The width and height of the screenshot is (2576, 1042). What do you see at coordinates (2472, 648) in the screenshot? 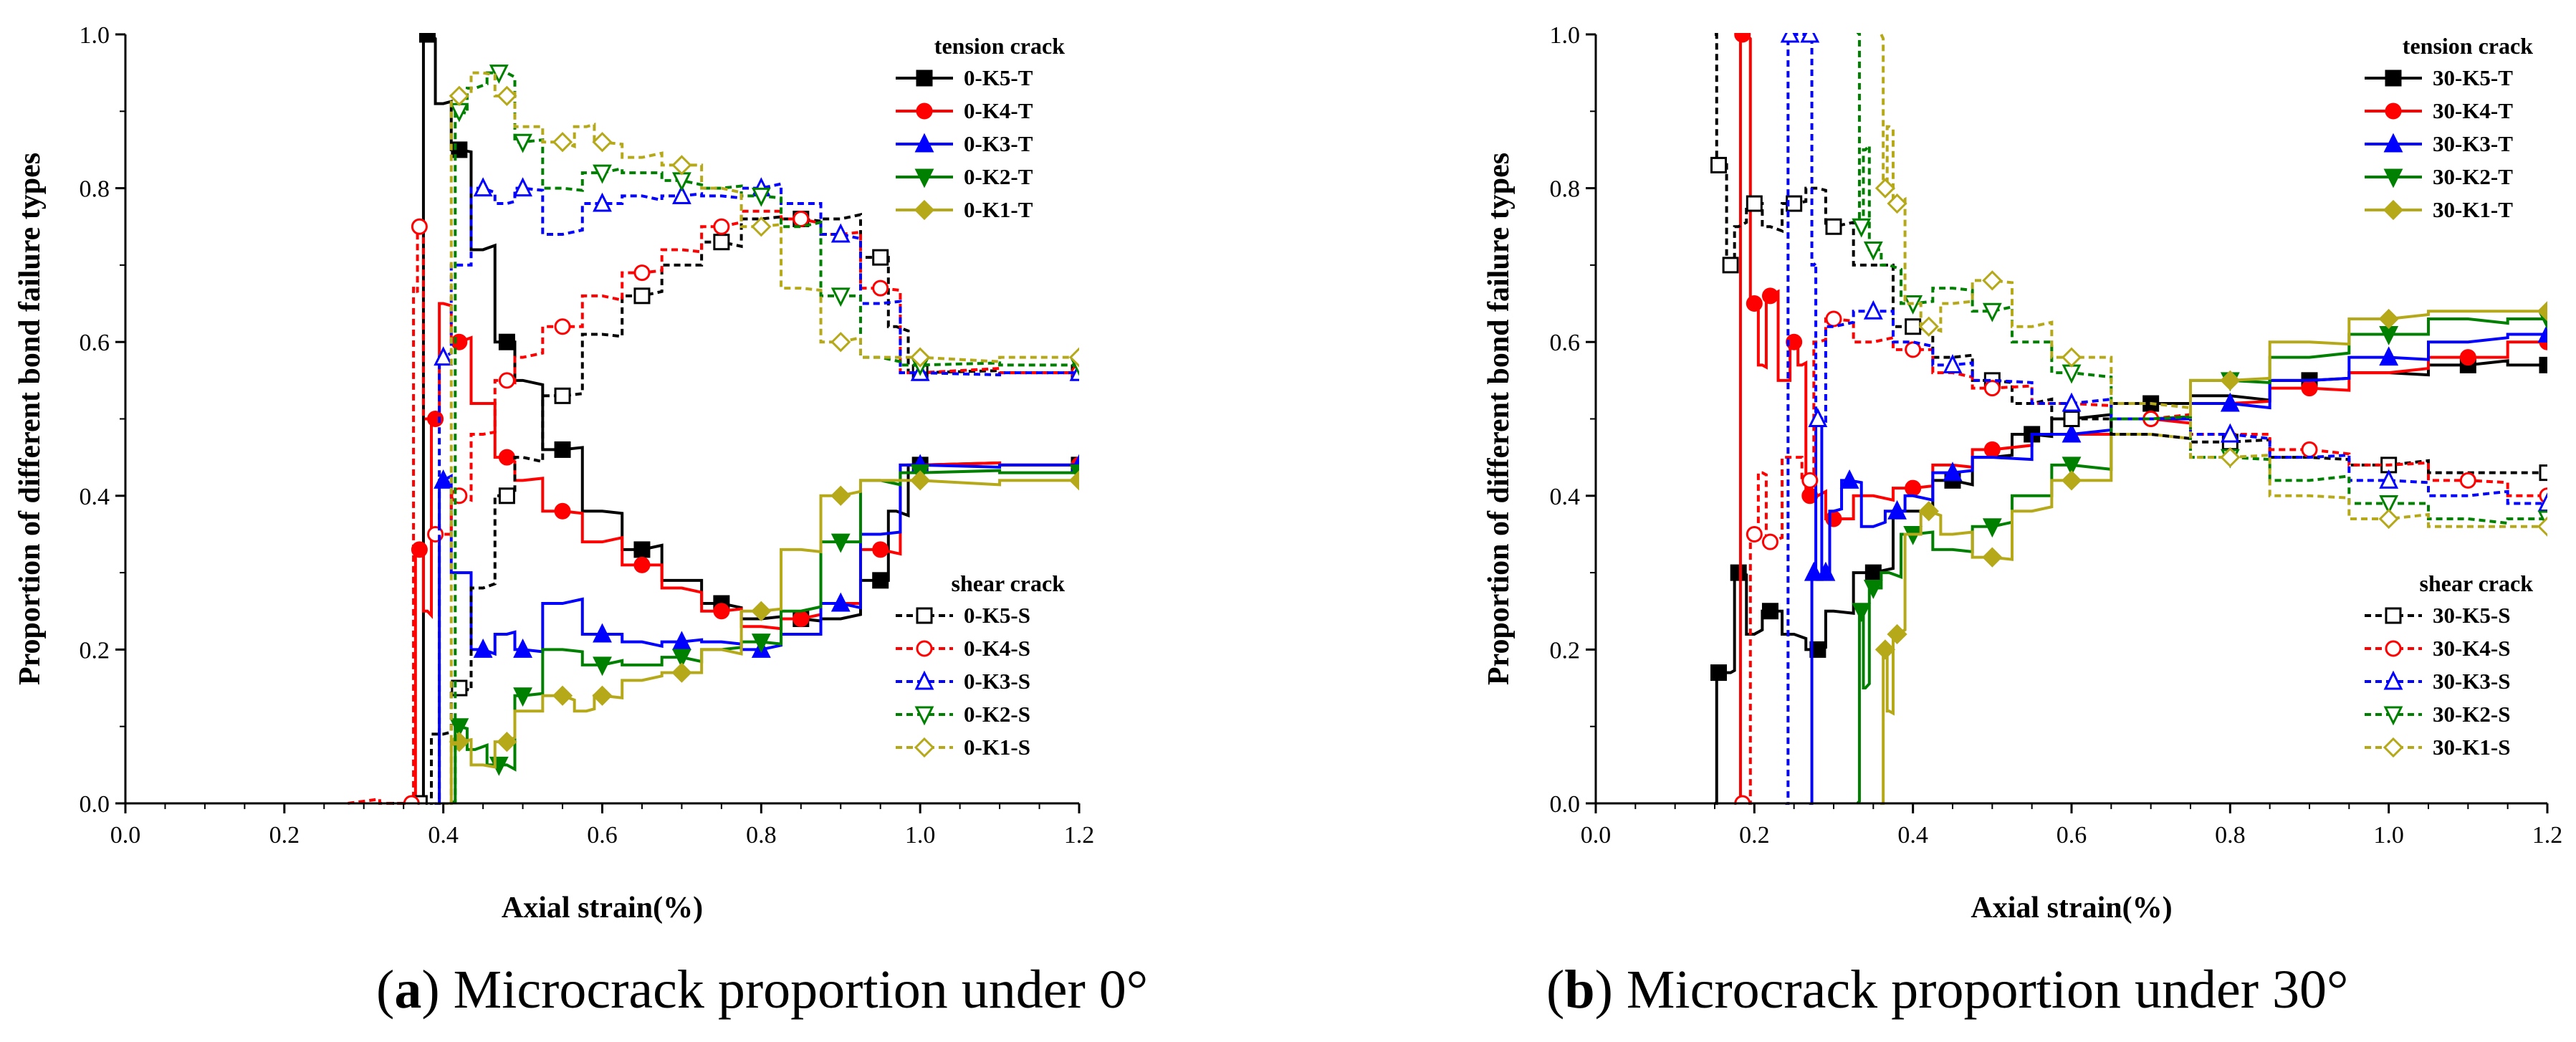
I see `legend-label-30-K4-S: 30-K4-S` at bounding box center [2472, 648].